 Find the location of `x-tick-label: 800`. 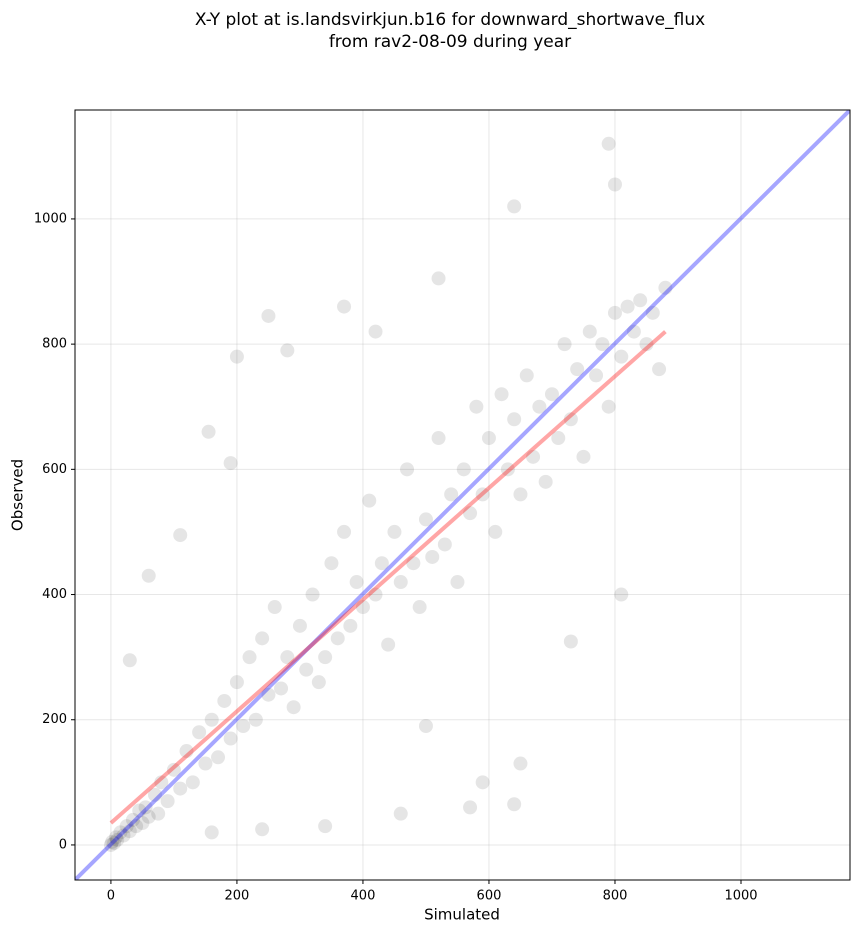

x-tick-label: 800 is located at coordinates (615, 896).